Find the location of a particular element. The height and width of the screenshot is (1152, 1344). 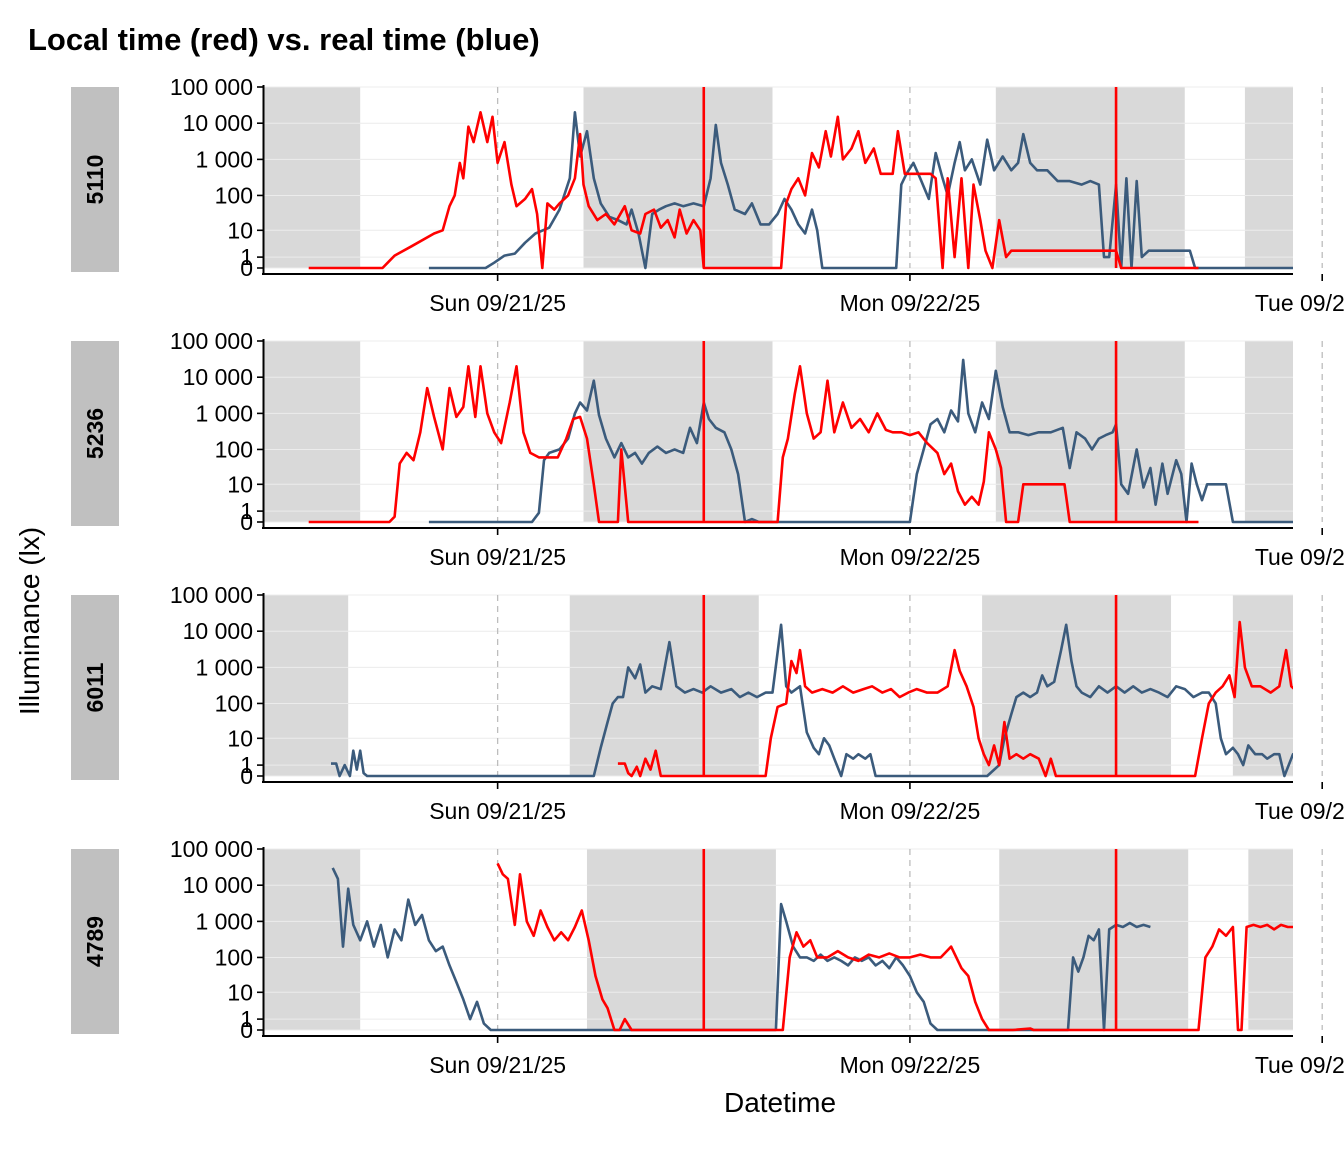

facet-label: 5236 is located at coordinates (95, 433).